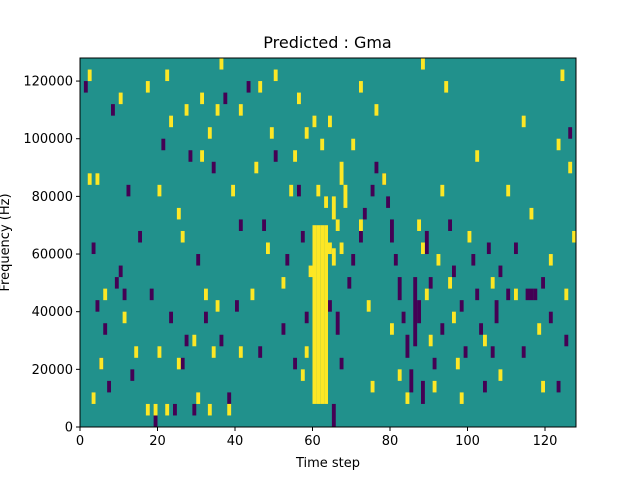  What do you see at coordinates (80, 441) in the screenshot?
I see `x-tick-label: 0` at bounding box center [80, 441].